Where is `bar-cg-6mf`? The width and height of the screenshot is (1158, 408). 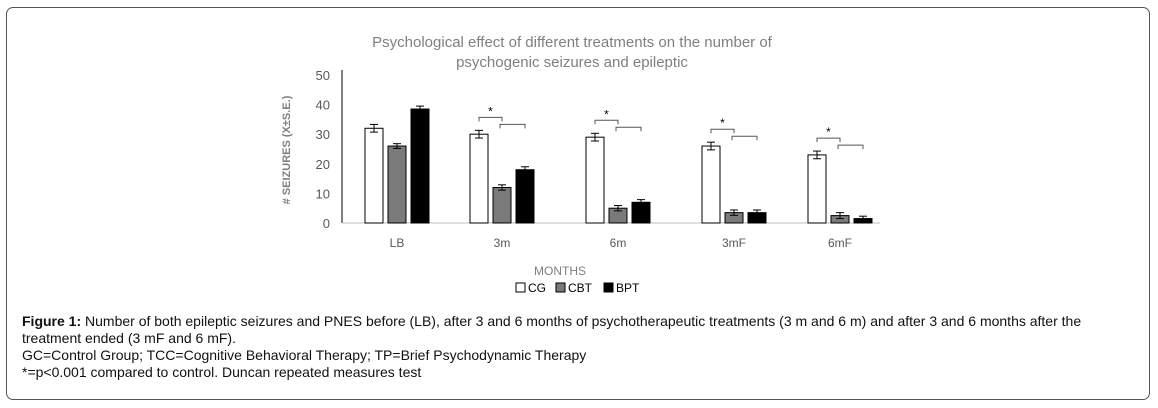 bar-cg-6mf is located at coordinates (817, 189).